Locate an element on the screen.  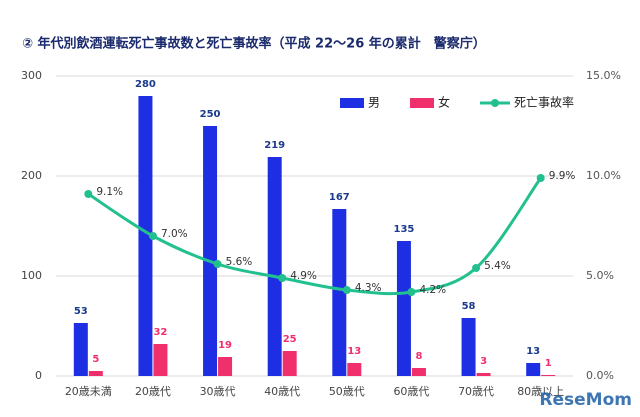
value-label: 4.2% is located at coordinates (432, 290).